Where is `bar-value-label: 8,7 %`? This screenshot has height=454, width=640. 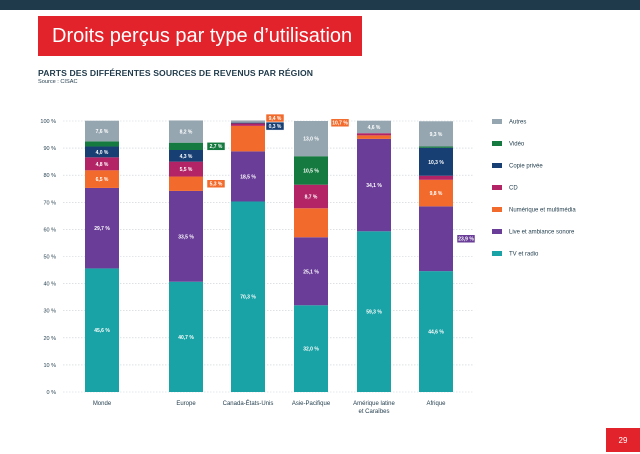 bar-value-label: 8,7 % is located at coordinates (311, 197).